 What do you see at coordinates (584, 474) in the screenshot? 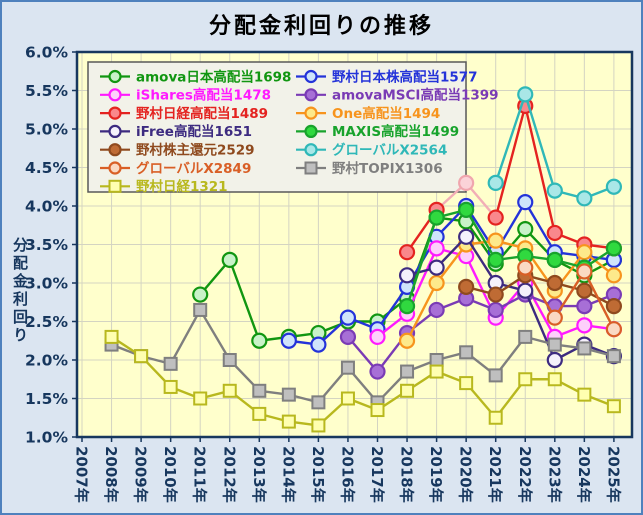
I see `x-tick-label: 2024年` at bounding box center [584, 474].